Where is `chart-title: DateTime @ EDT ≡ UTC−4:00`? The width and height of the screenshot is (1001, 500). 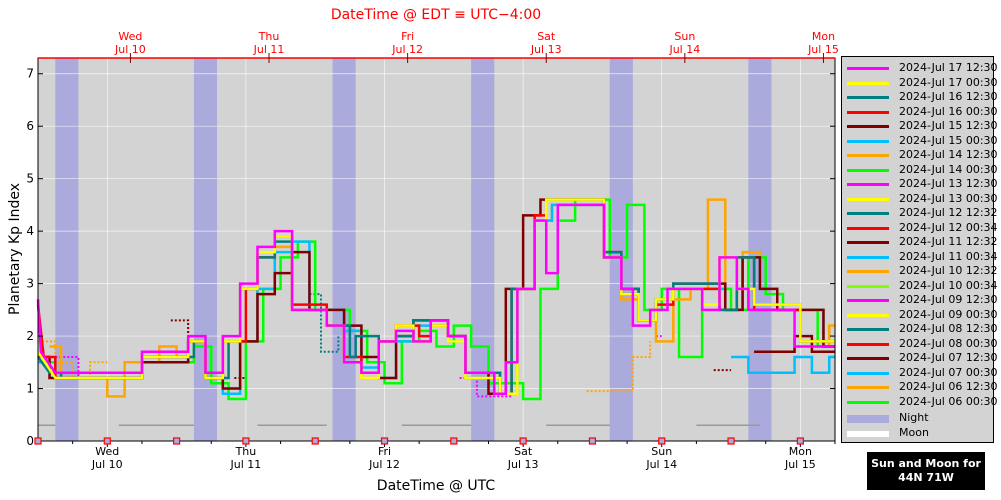 chart-title: DateTime @ EDT ≡ UTC−4:00 is located at coordinates (436, 15).